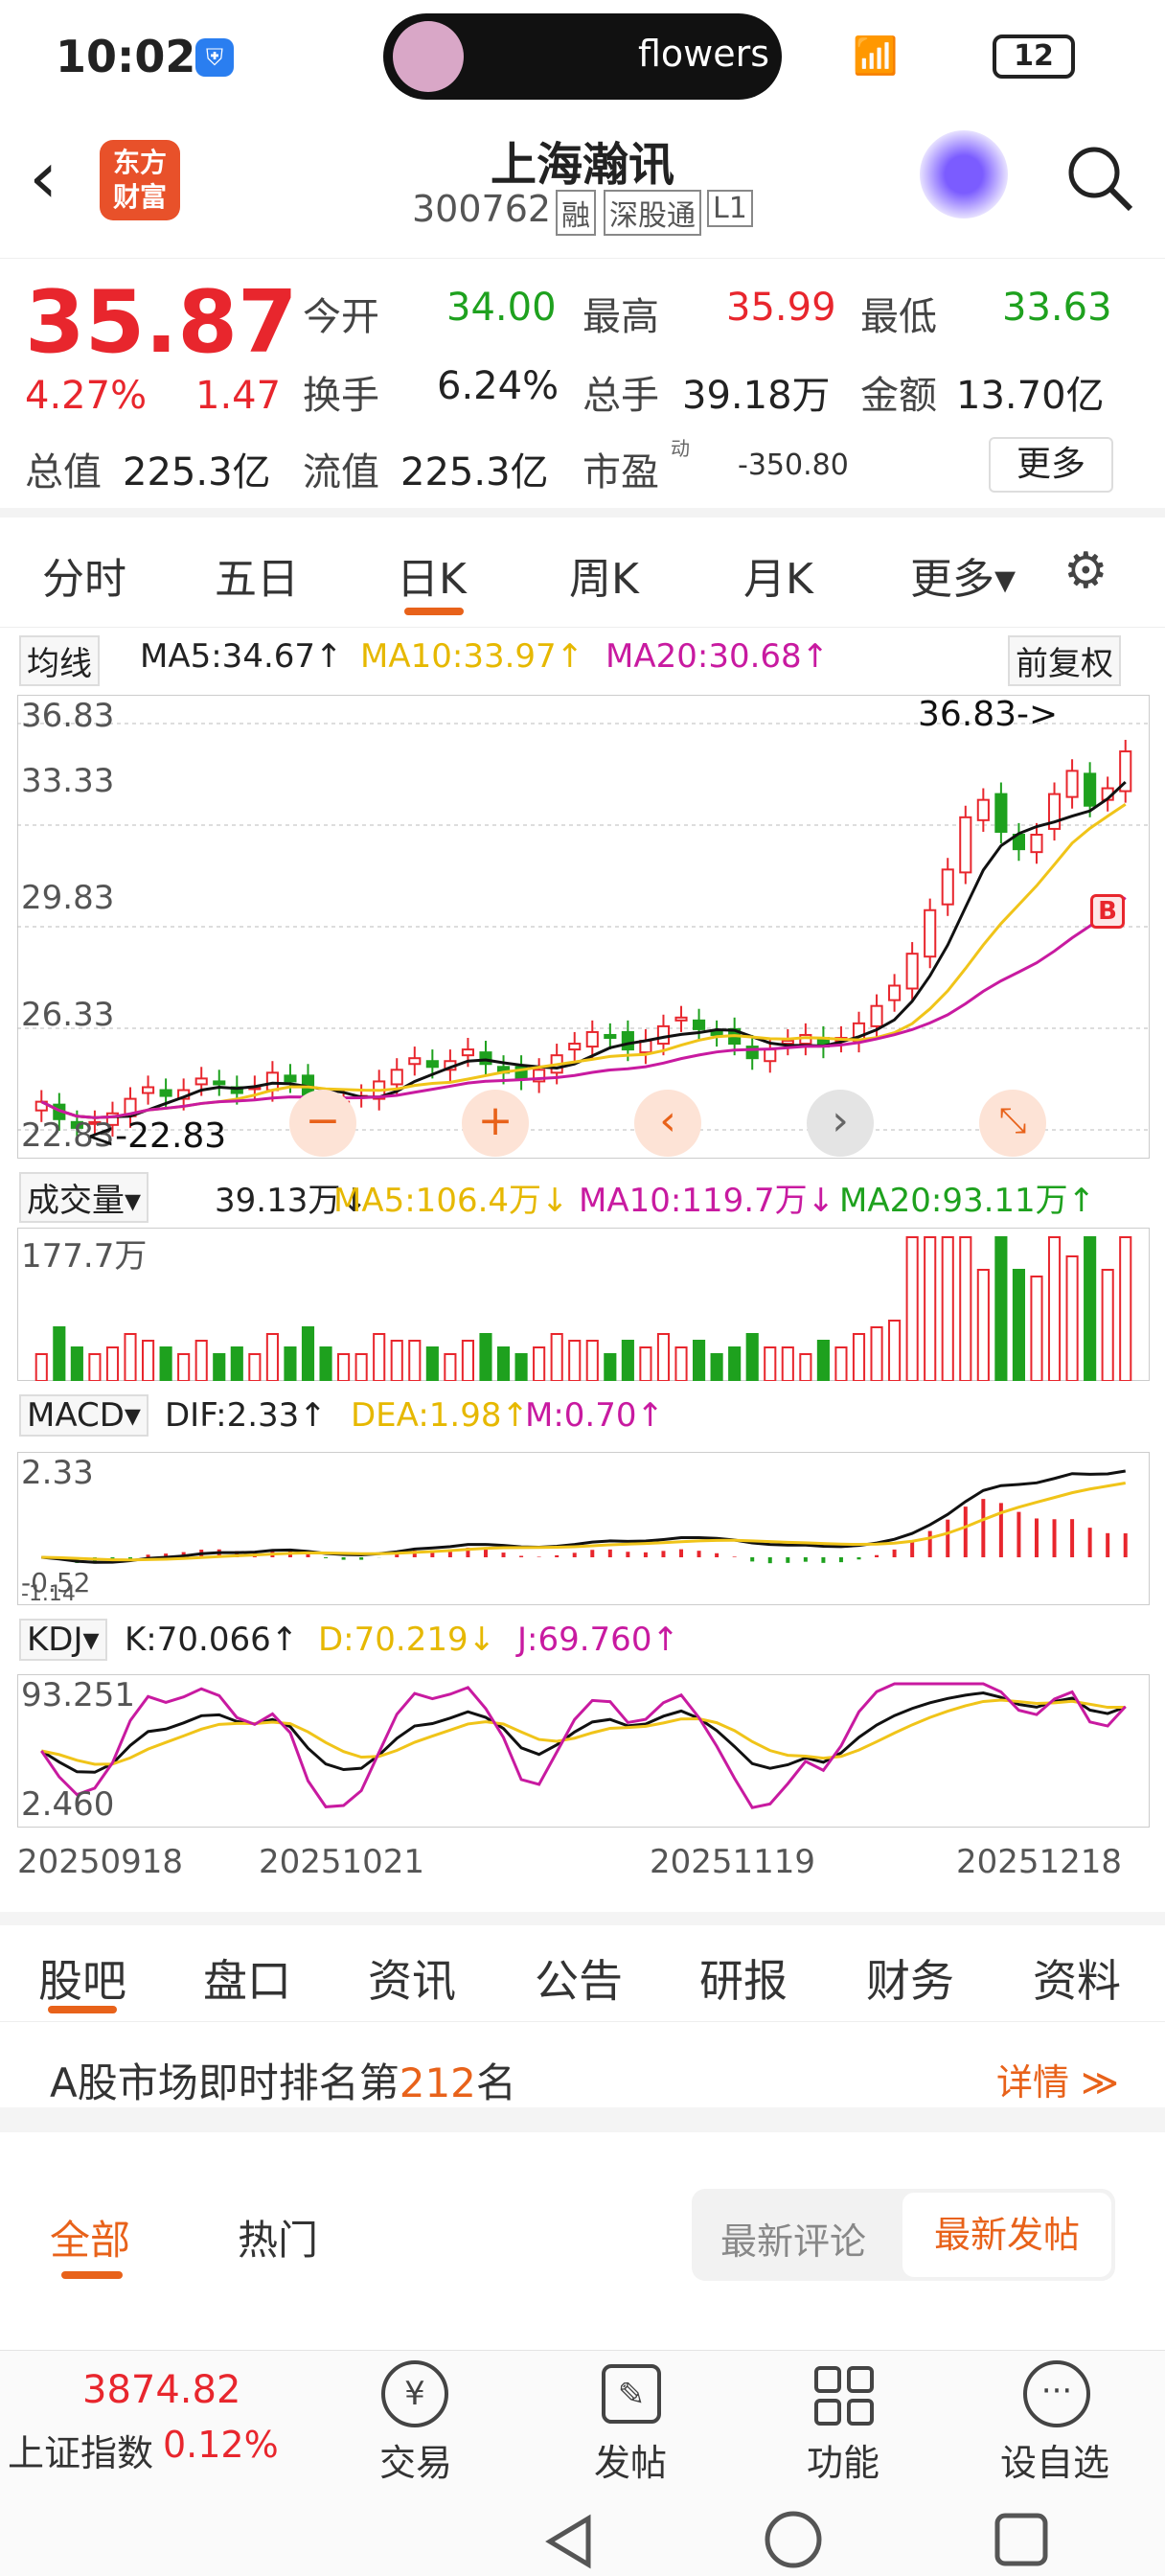 The height and width of the screenshot is (2576, 1165). Describe the element at coordinates (620, 317) in the screenshot. I see `high-label: 最高` at that location.